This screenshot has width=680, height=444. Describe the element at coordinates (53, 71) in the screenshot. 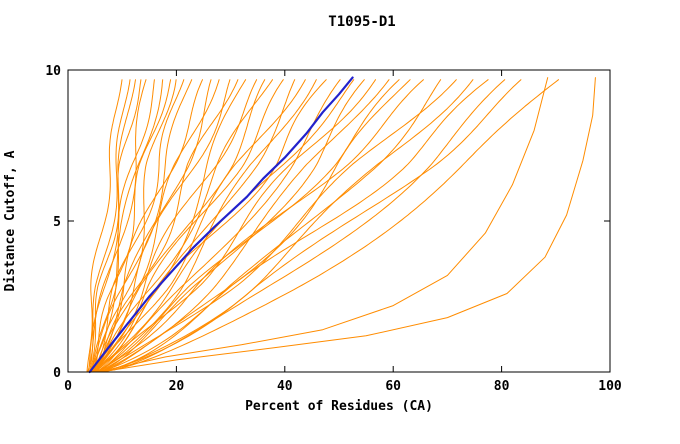

I see `y-tick-label: 10` at that location.